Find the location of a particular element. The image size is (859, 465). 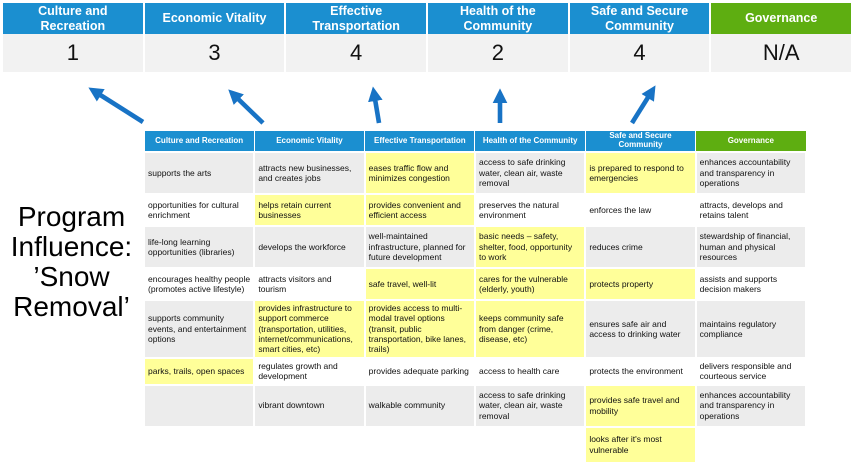

scoreboard-score: 2 is located at coordinates (498, 53).